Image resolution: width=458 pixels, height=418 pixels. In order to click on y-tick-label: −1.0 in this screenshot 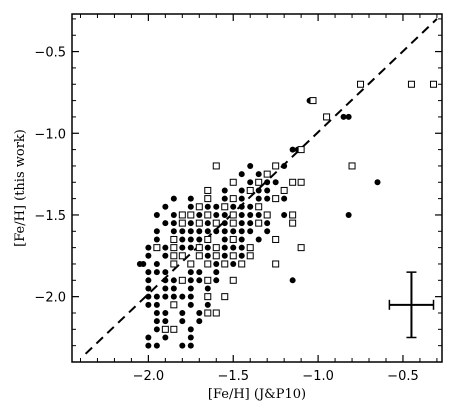, I will do `click(50, 134)`.